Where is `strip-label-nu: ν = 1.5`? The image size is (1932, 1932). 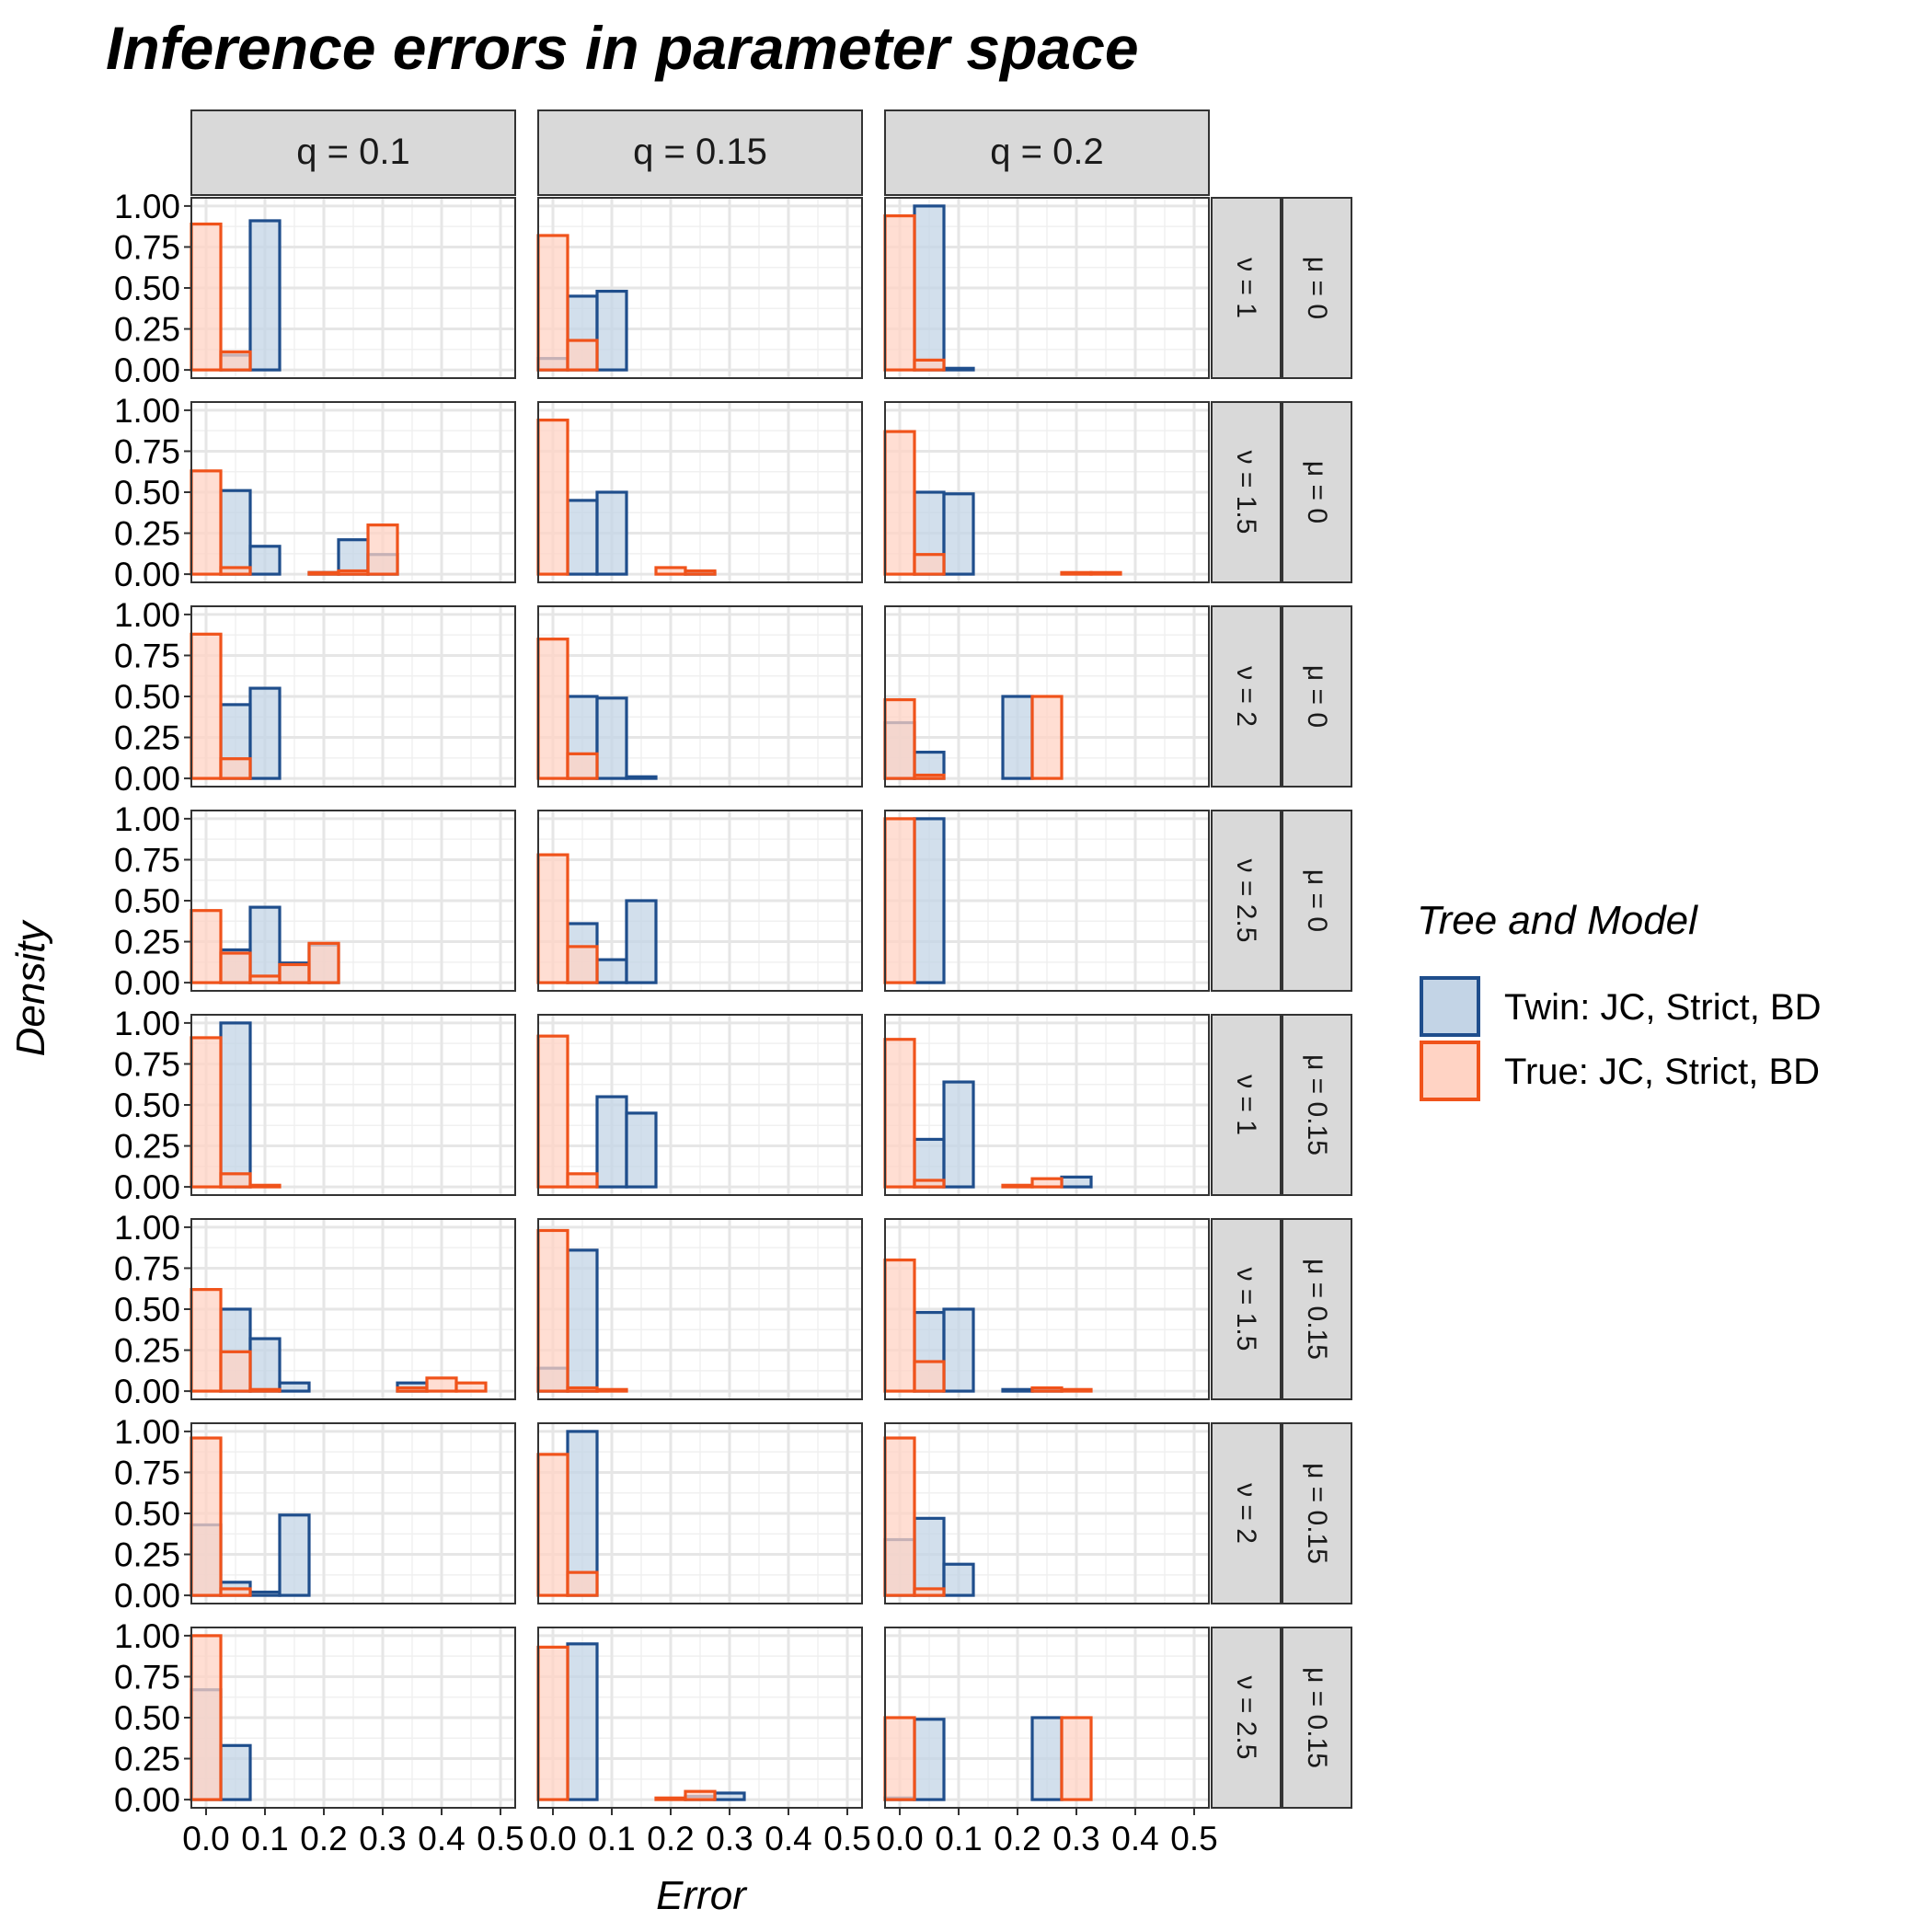 strip-label-nu: ν = 1.5 is located at coordinates (1246, 493).